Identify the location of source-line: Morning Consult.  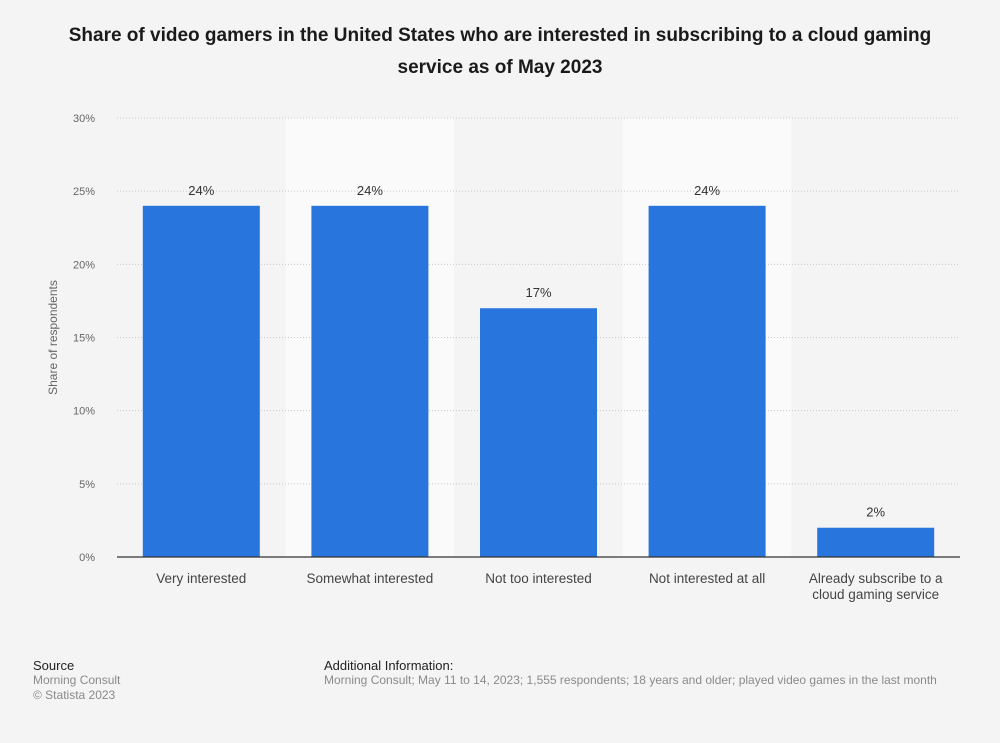
(77, 680).